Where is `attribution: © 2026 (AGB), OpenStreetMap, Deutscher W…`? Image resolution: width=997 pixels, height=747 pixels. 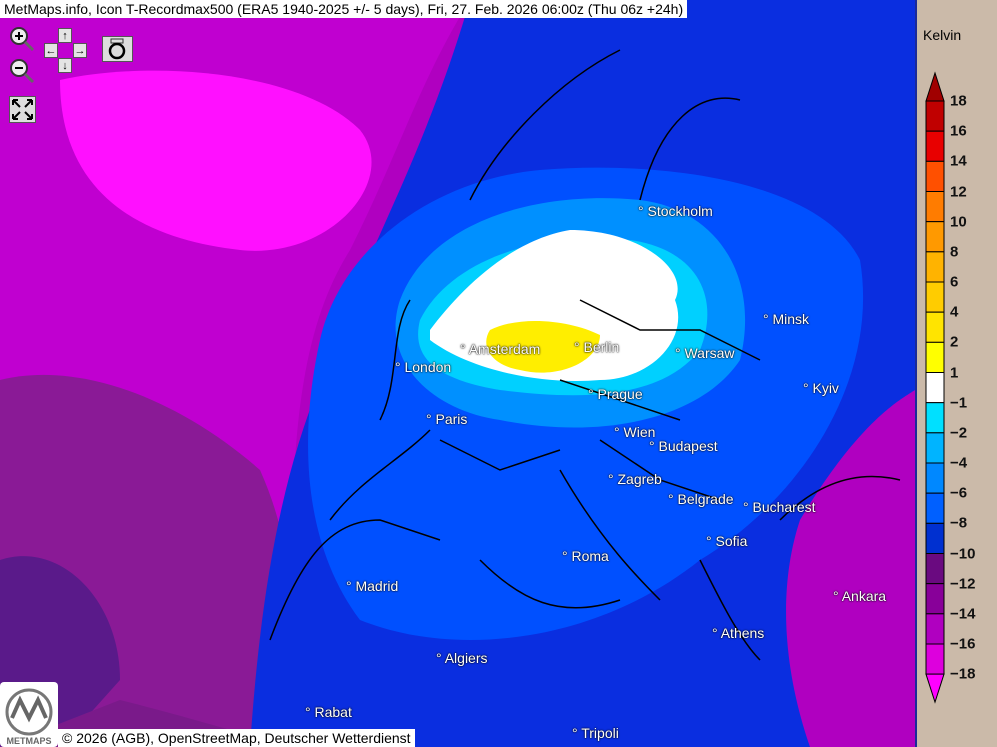 attribution: © 2026 (AGB), OpenStreetMap, Deutscher W… is located at coordinates (236, 738).